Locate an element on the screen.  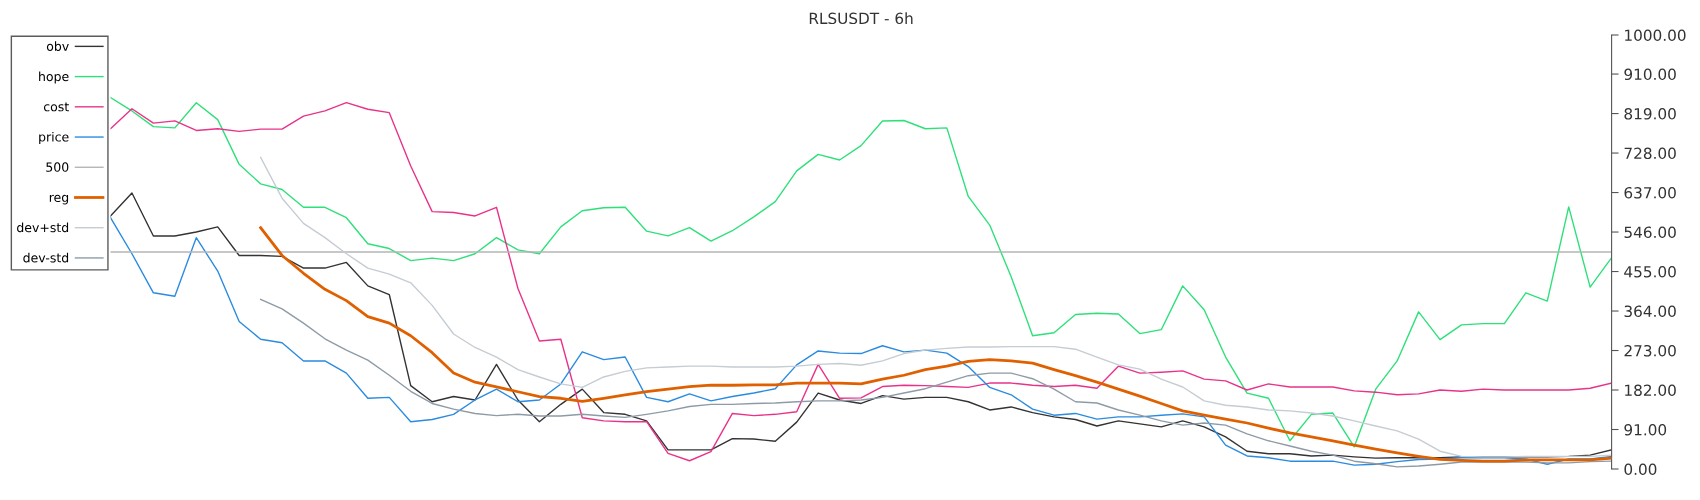
y-tick-label: 182.00 is located at coordinates (1650, 390).